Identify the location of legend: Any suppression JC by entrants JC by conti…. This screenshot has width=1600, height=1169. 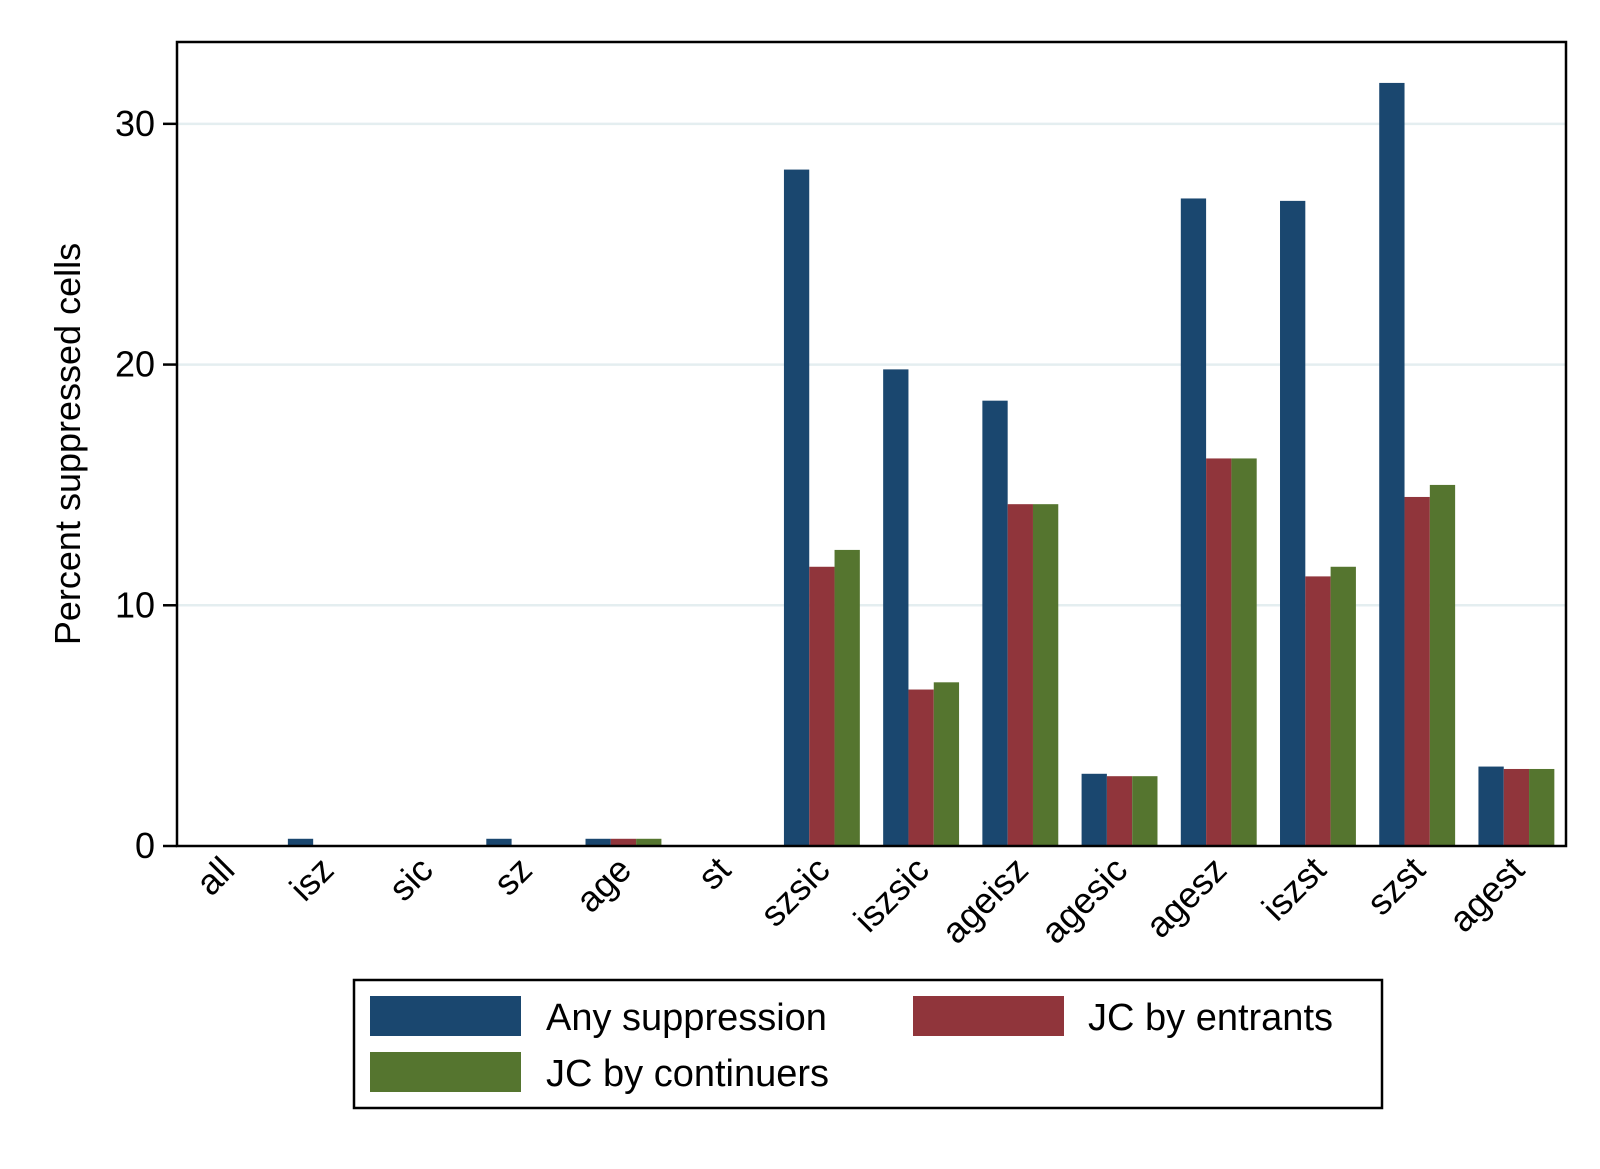
(868, 1044).